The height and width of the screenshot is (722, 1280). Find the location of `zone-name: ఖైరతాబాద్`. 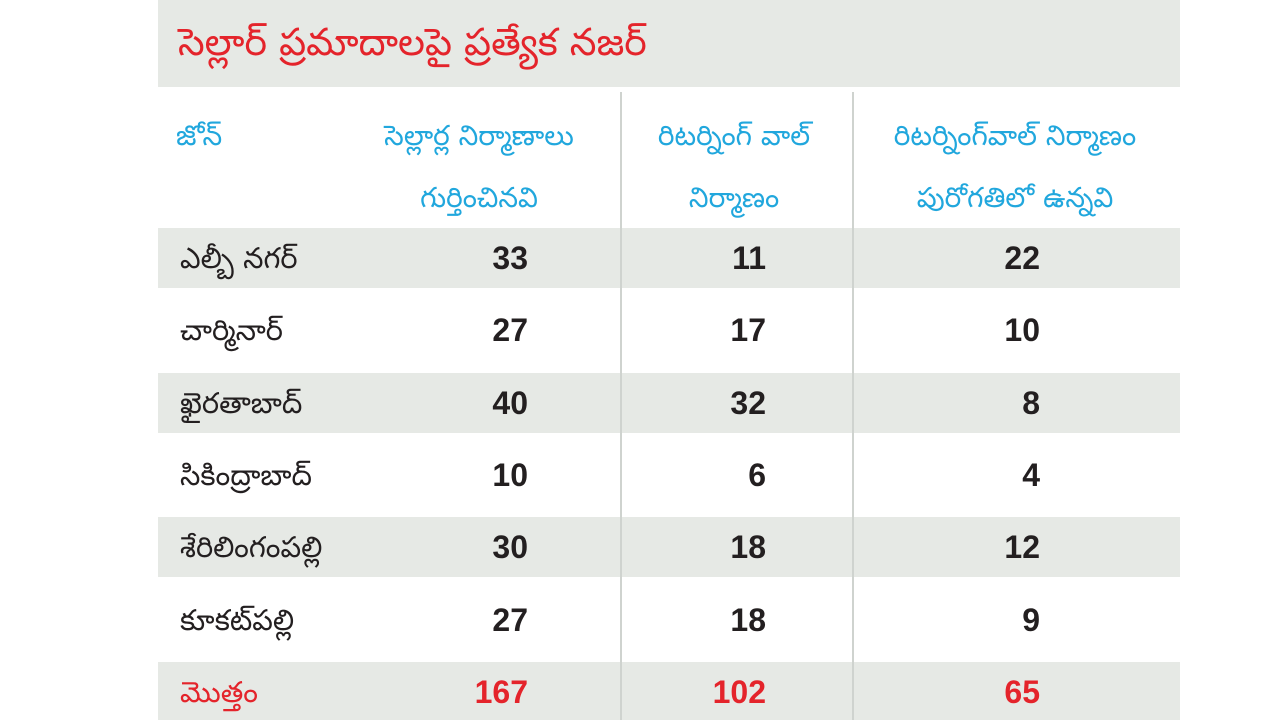

zone-name: ఖైరతాబాద్ is located at coordinates (241, 403).